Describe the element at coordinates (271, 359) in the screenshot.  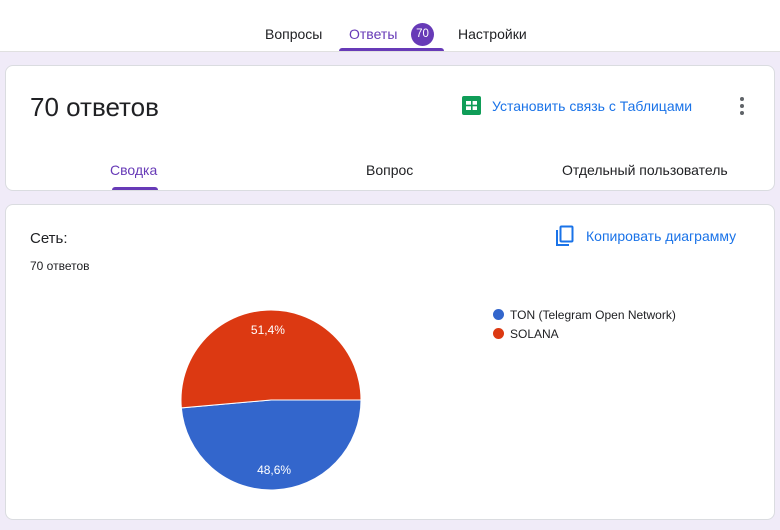
I see `pie-slice-solana` at that location.